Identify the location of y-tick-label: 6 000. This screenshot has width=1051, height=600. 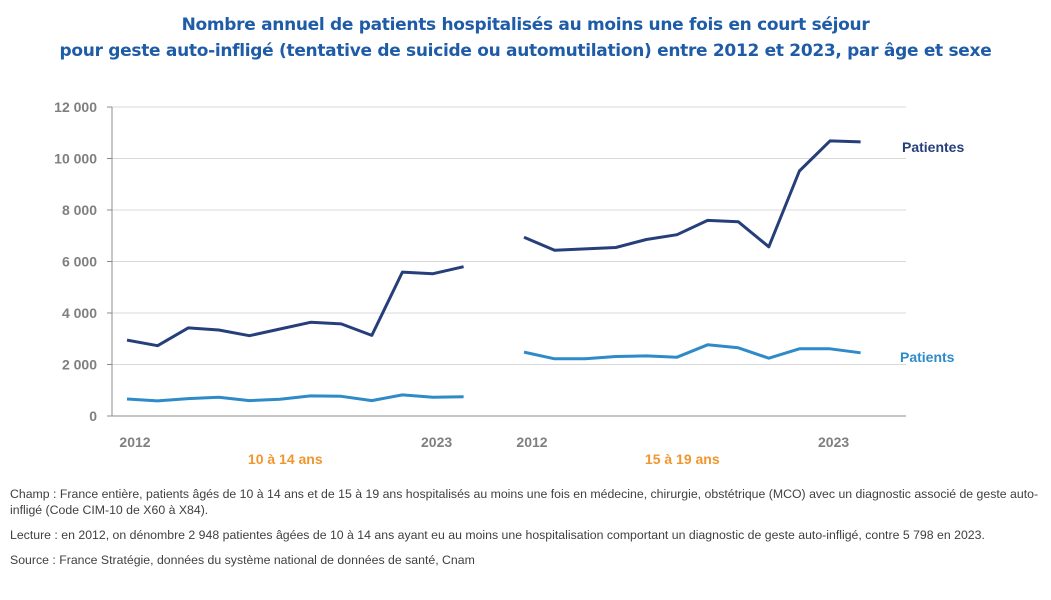
(79, 262).